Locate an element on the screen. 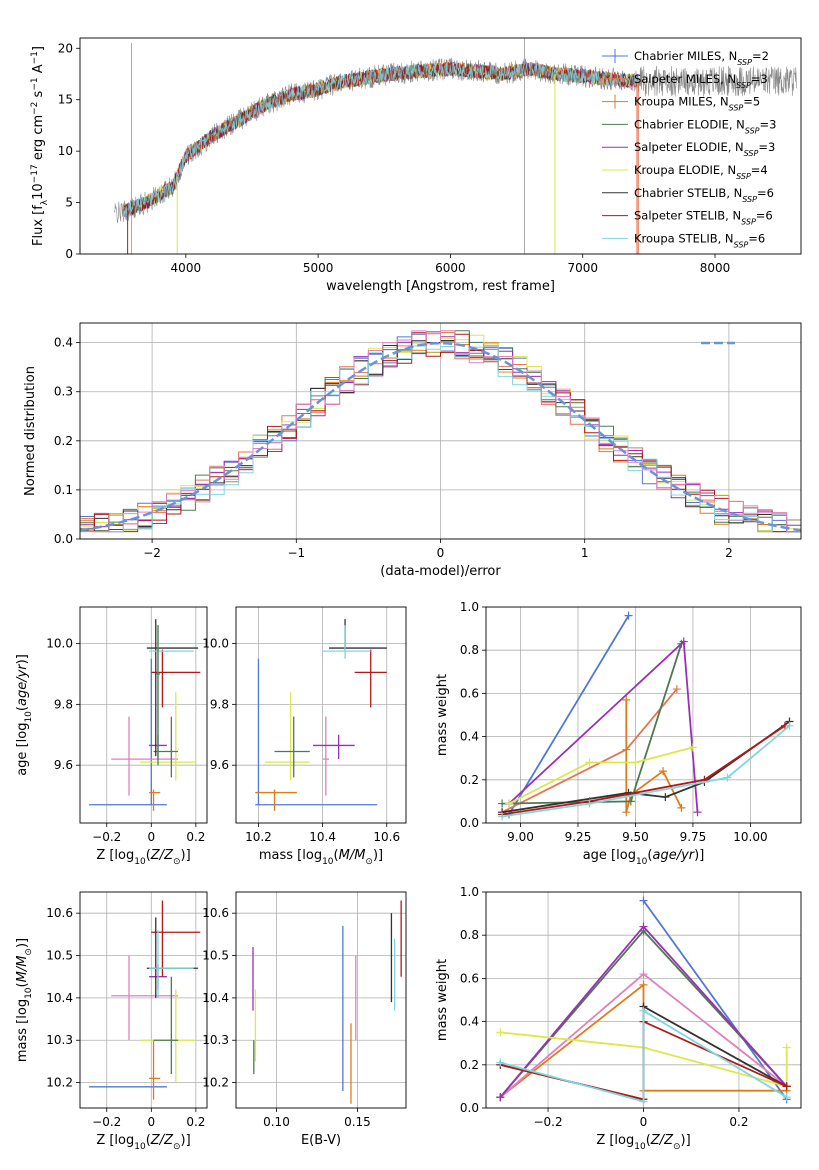 Image resolution: width=819 pixels, height=1170 pixels. y-tick-label: 15 is located at coordinates (65, 100).